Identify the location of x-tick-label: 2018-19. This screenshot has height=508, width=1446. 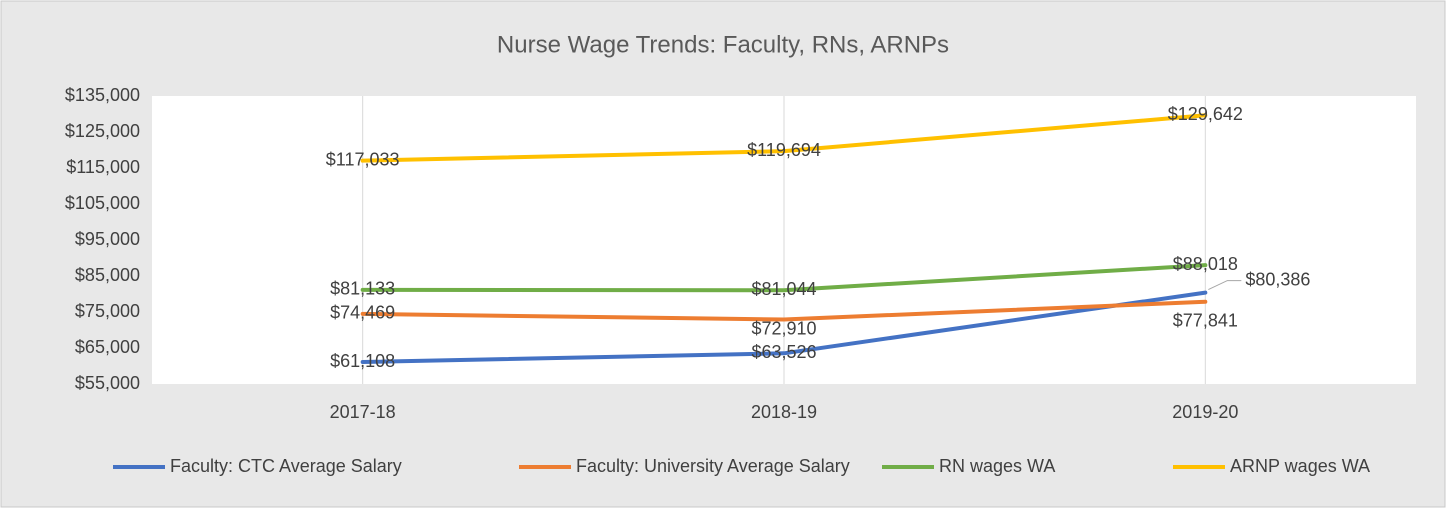
(784, 412).